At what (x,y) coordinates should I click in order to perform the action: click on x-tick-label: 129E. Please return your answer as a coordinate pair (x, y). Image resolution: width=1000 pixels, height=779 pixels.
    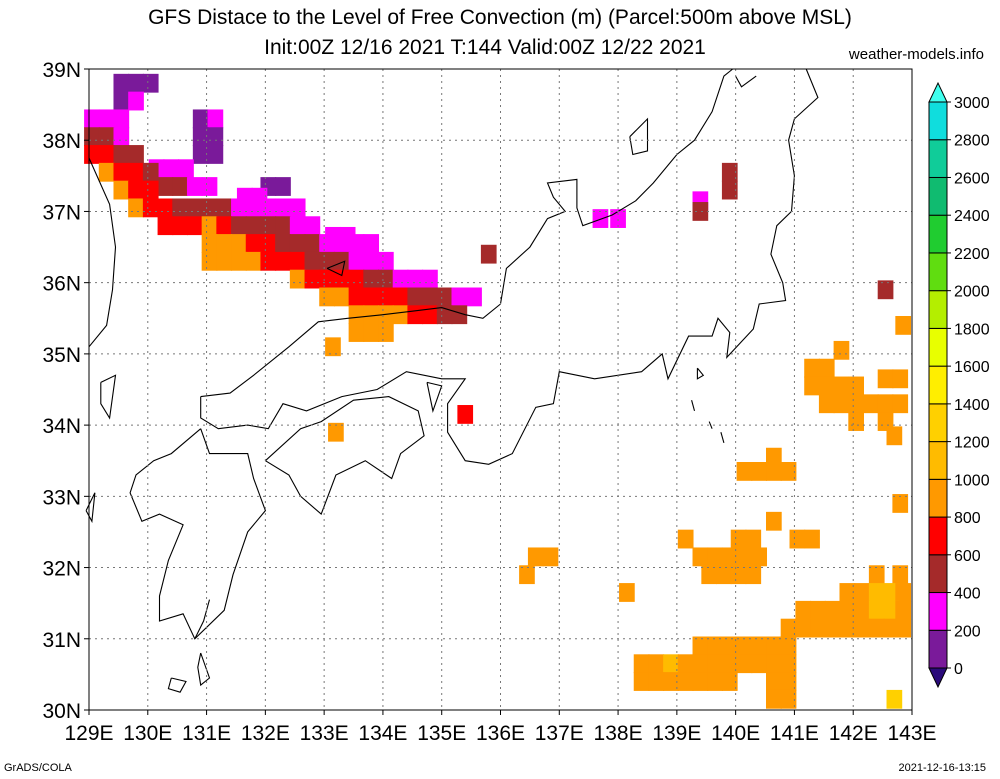
    Looking at the image, I should click on (88, 733).